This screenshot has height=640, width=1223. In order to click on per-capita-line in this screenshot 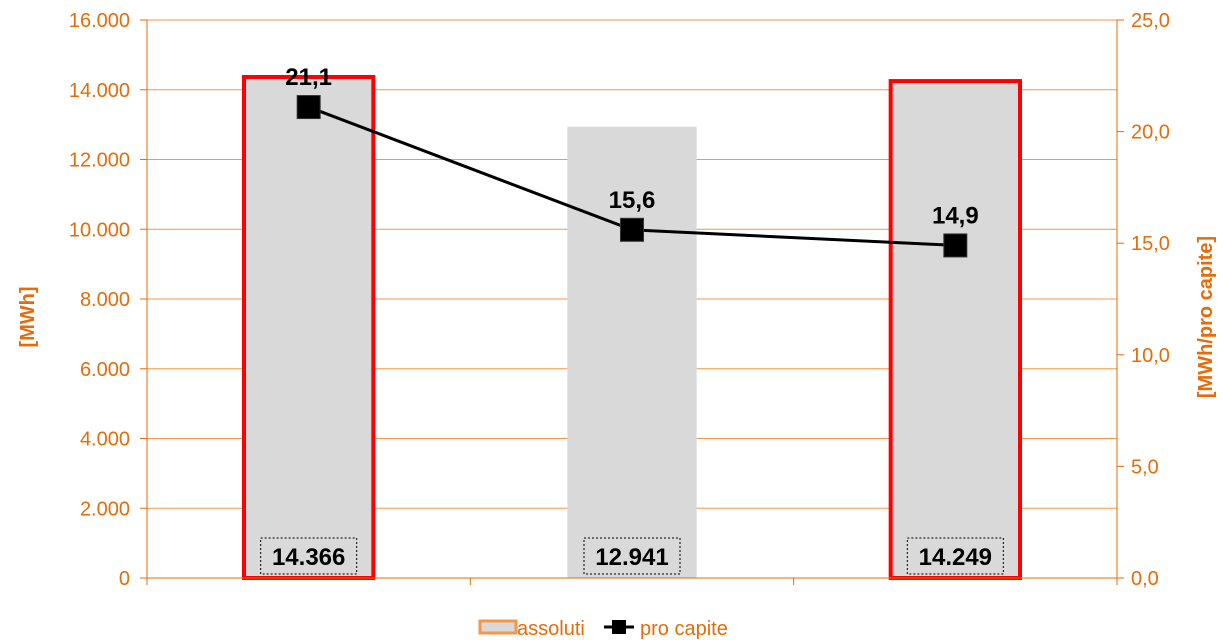, I will do `click(632, 176)`.